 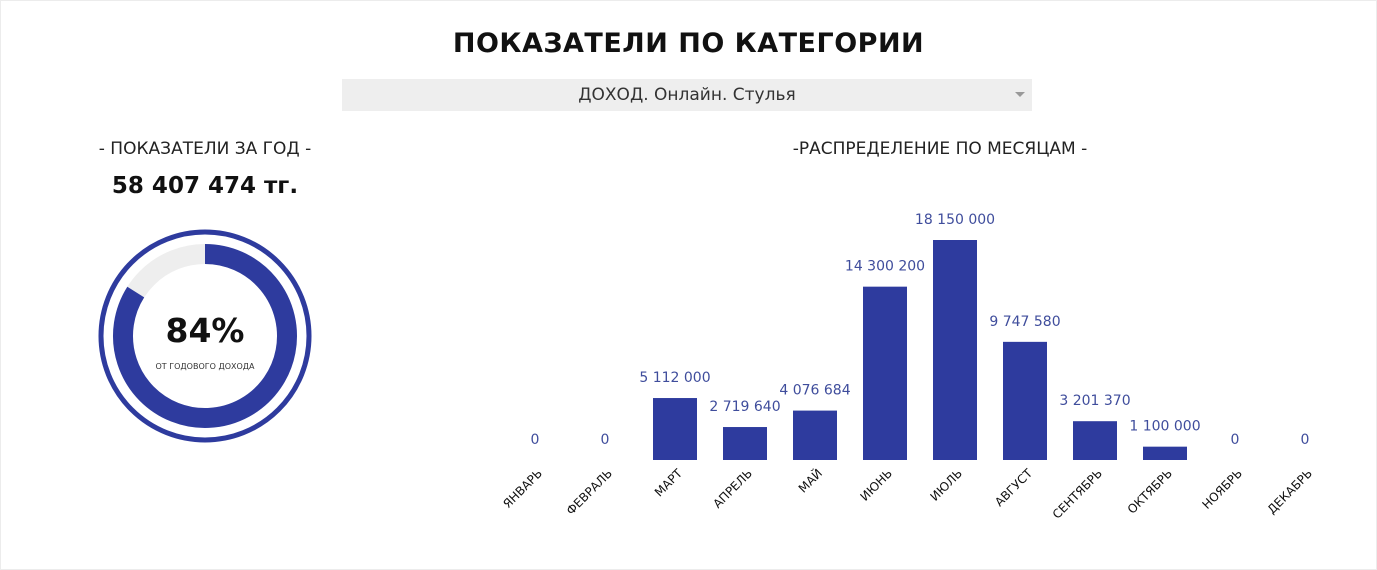 What do you see at coordinates (814, 391) in the screenshot?
I see `bar-value-label: 4 076 684` at bounding box center [814, 391].